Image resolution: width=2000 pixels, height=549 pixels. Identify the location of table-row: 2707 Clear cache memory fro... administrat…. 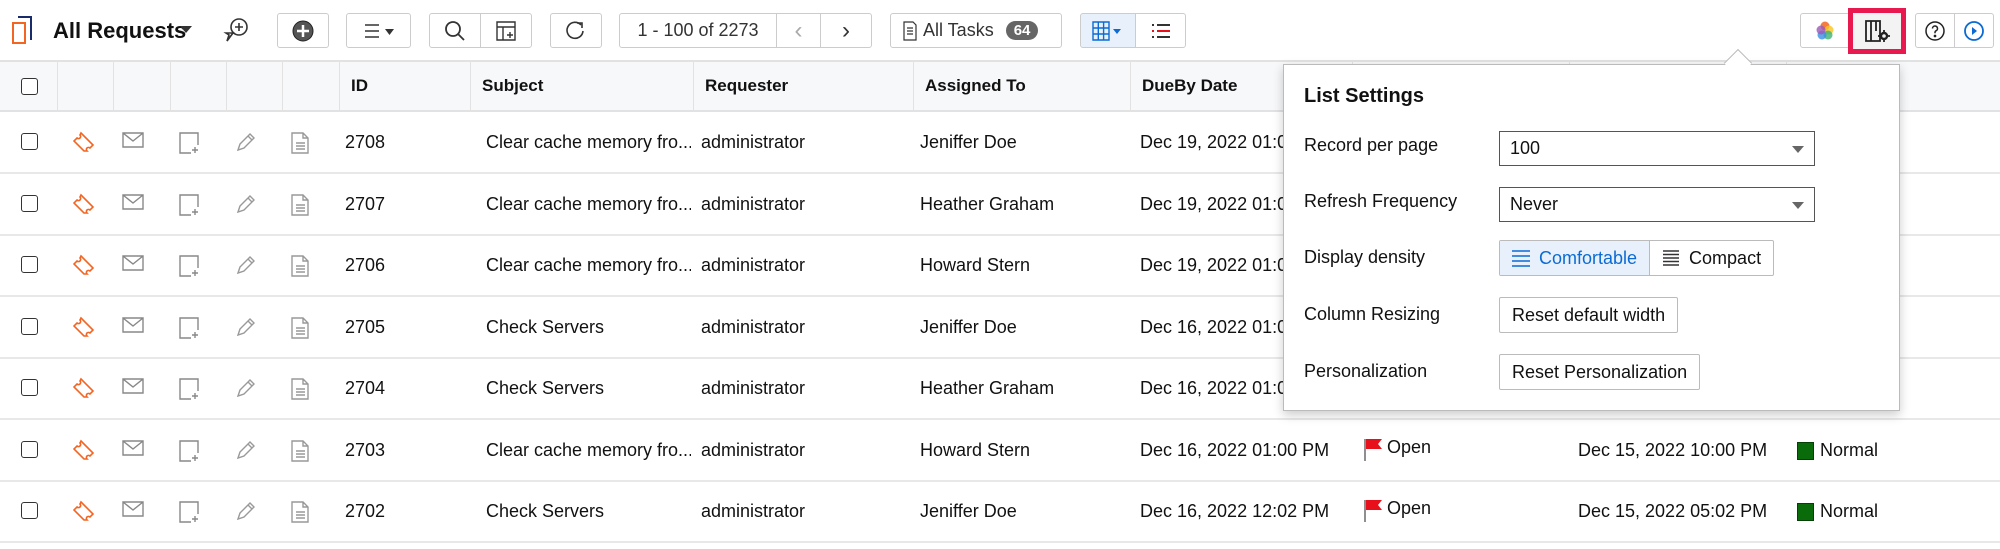
(1000, 205).